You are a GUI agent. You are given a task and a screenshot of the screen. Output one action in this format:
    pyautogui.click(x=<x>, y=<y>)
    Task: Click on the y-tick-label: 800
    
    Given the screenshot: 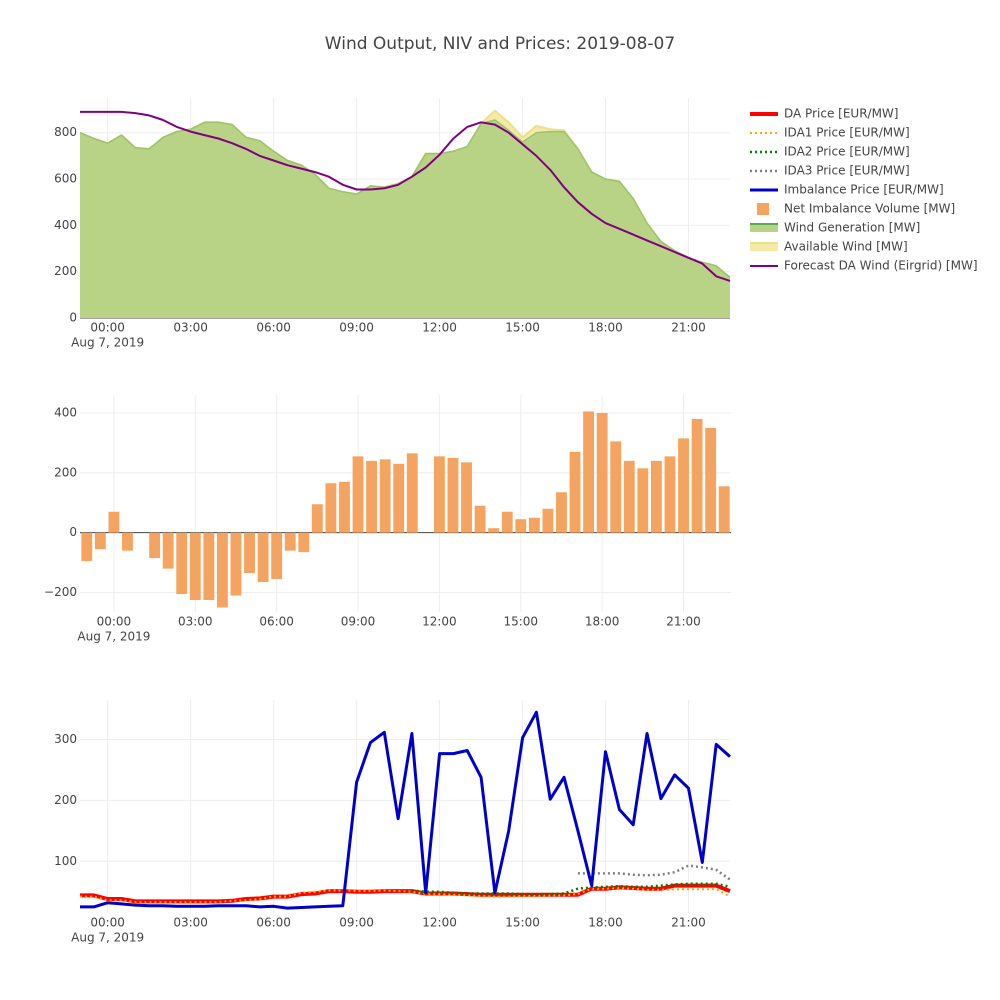 What is the action you would take?
    pyautogui.click(x=65, y=132)
    